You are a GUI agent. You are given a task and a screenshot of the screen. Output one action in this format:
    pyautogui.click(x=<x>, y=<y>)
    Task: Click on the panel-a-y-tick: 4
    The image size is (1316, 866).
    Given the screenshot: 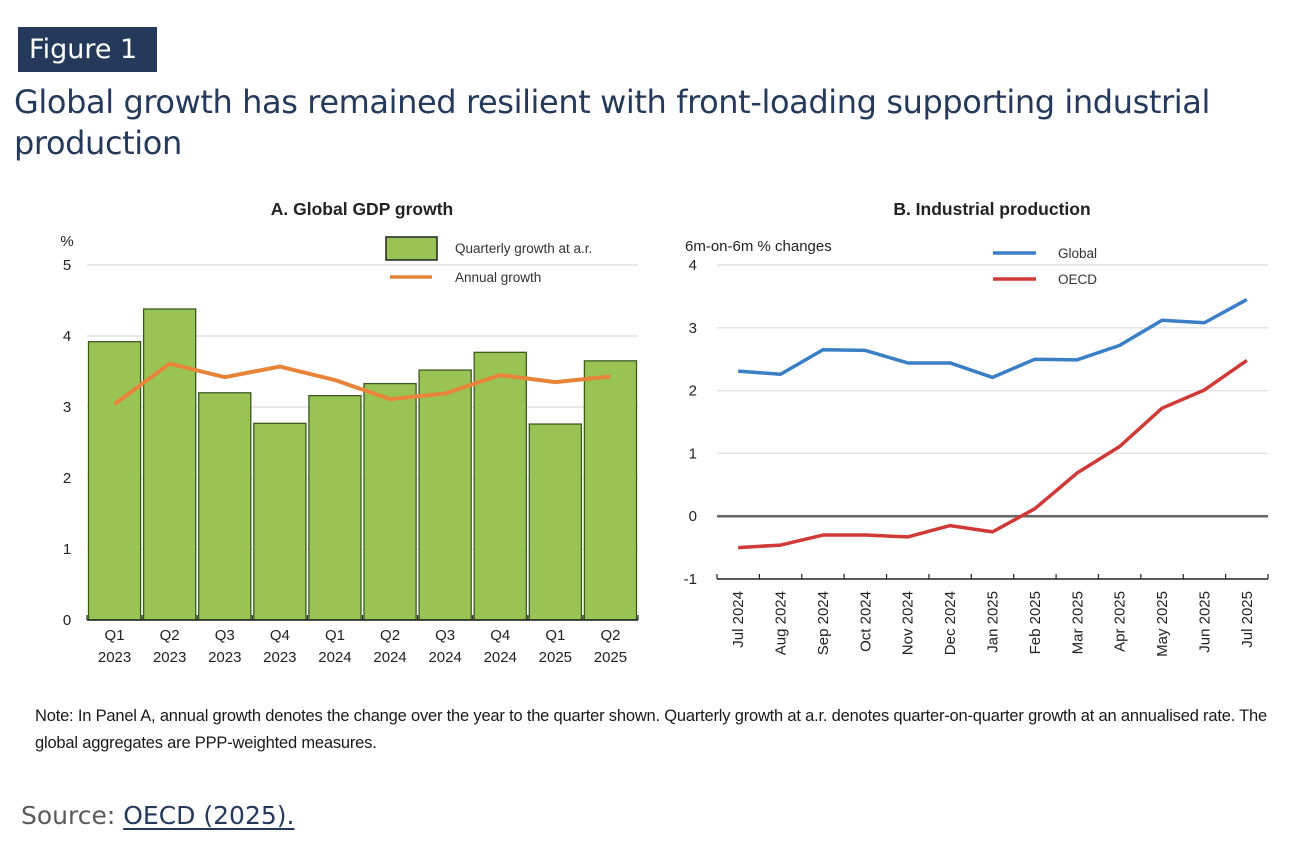 What is the action you would take?
    pyautogui.click(x=67, y=336)
    